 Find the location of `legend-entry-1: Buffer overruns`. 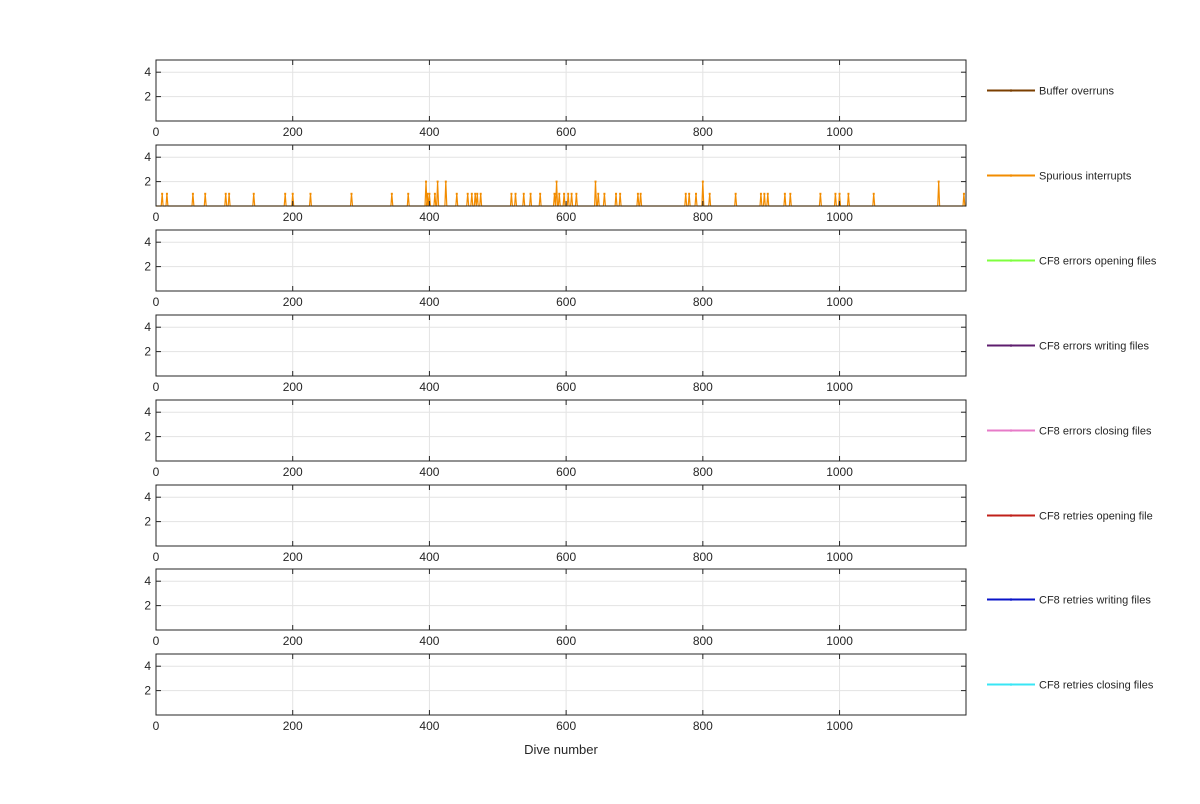

legend-entry-1: Buffer overruns is located at coordinates (1051, 92).